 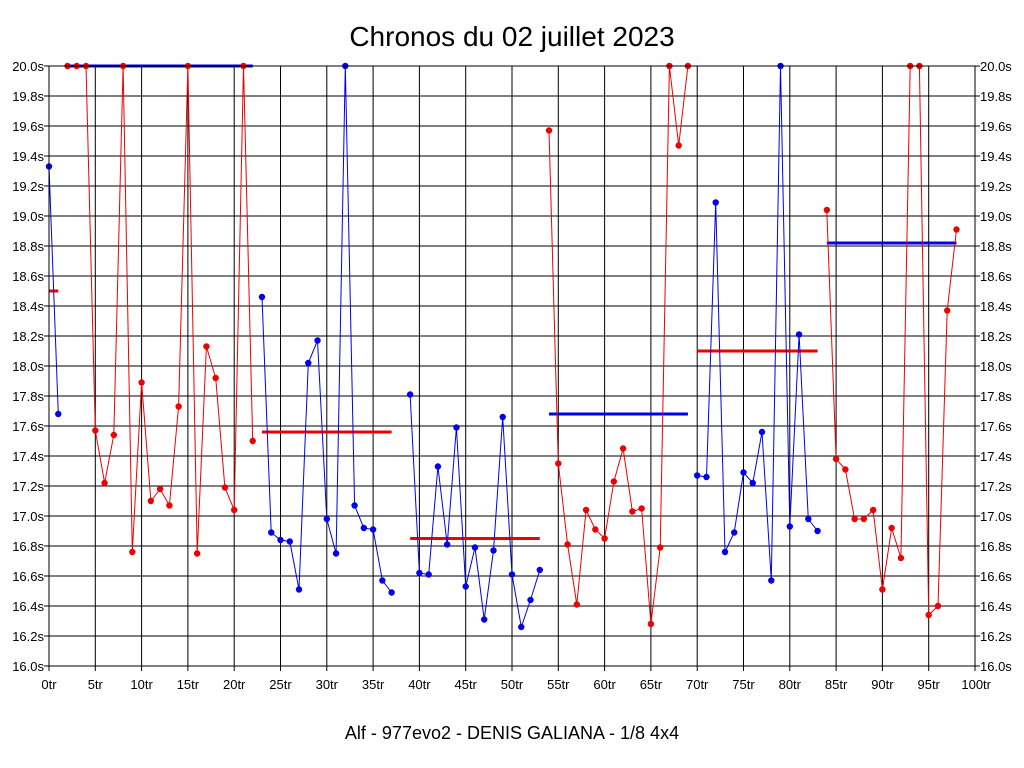 What do you see at coordinates (188, 684) in the screenshot?
I see `x-tick-label: 15tr` at bounding box center [188, 684].